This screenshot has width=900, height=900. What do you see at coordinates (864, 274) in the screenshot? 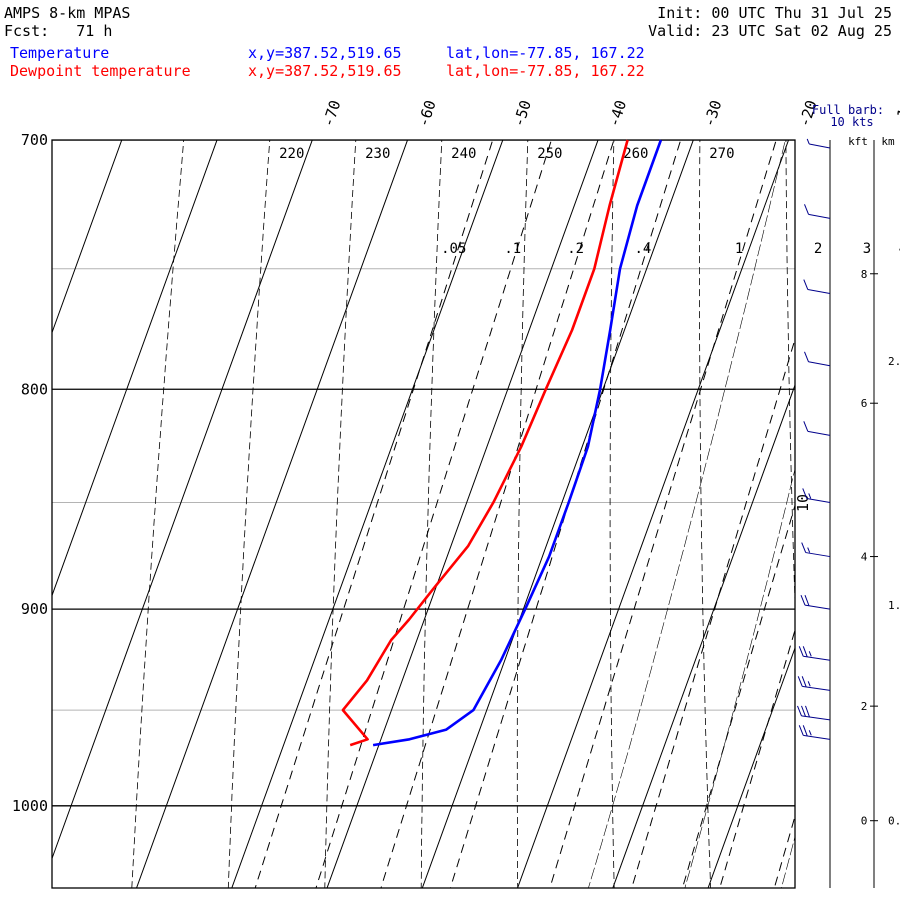
I see `kft-height-label: 8` at bounding box center [864, 274].